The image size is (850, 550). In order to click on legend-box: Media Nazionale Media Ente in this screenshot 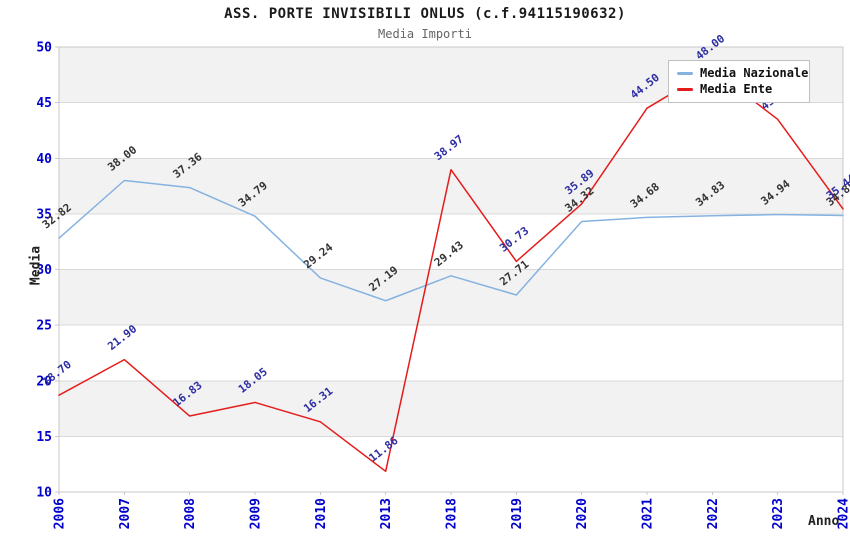, I will do `click(739, 81)`.